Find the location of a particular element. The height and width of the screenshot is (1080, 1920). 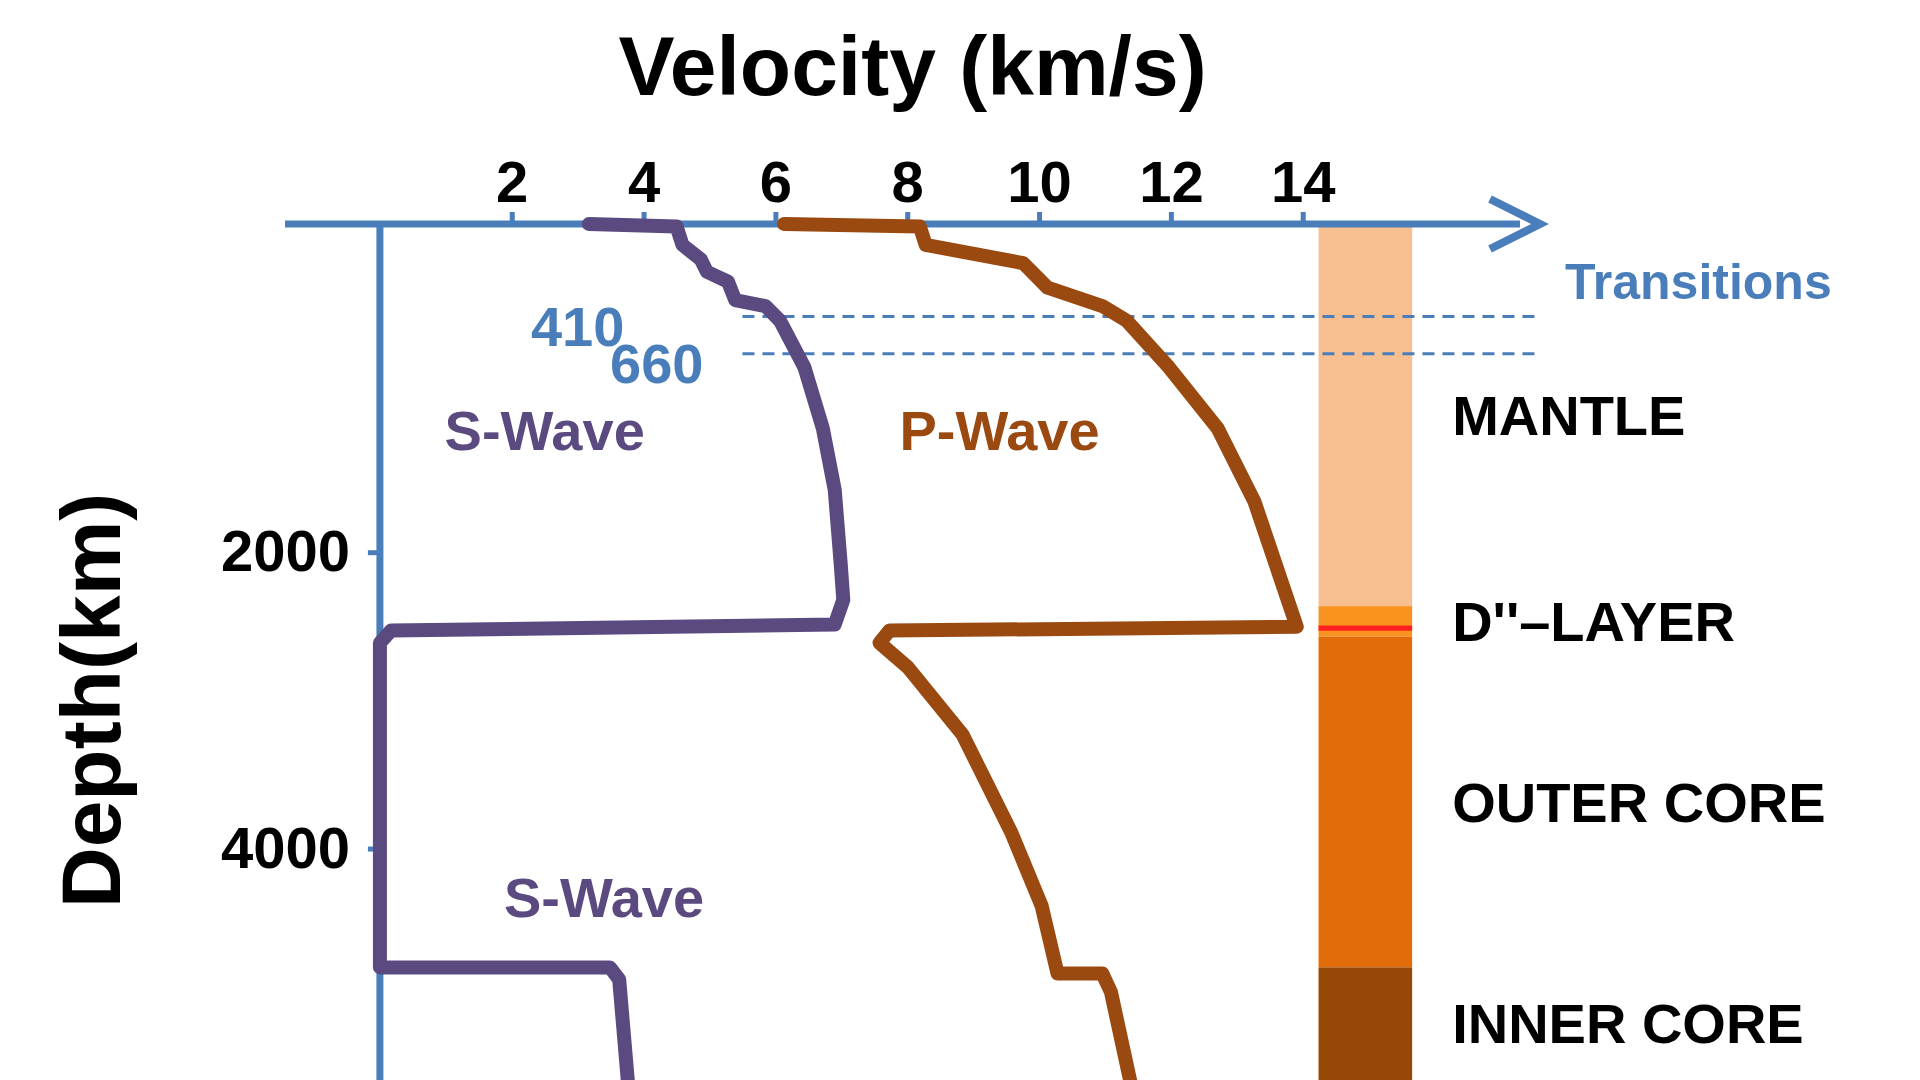

x-tick-label: 2 is located at coordinates (512, 181).